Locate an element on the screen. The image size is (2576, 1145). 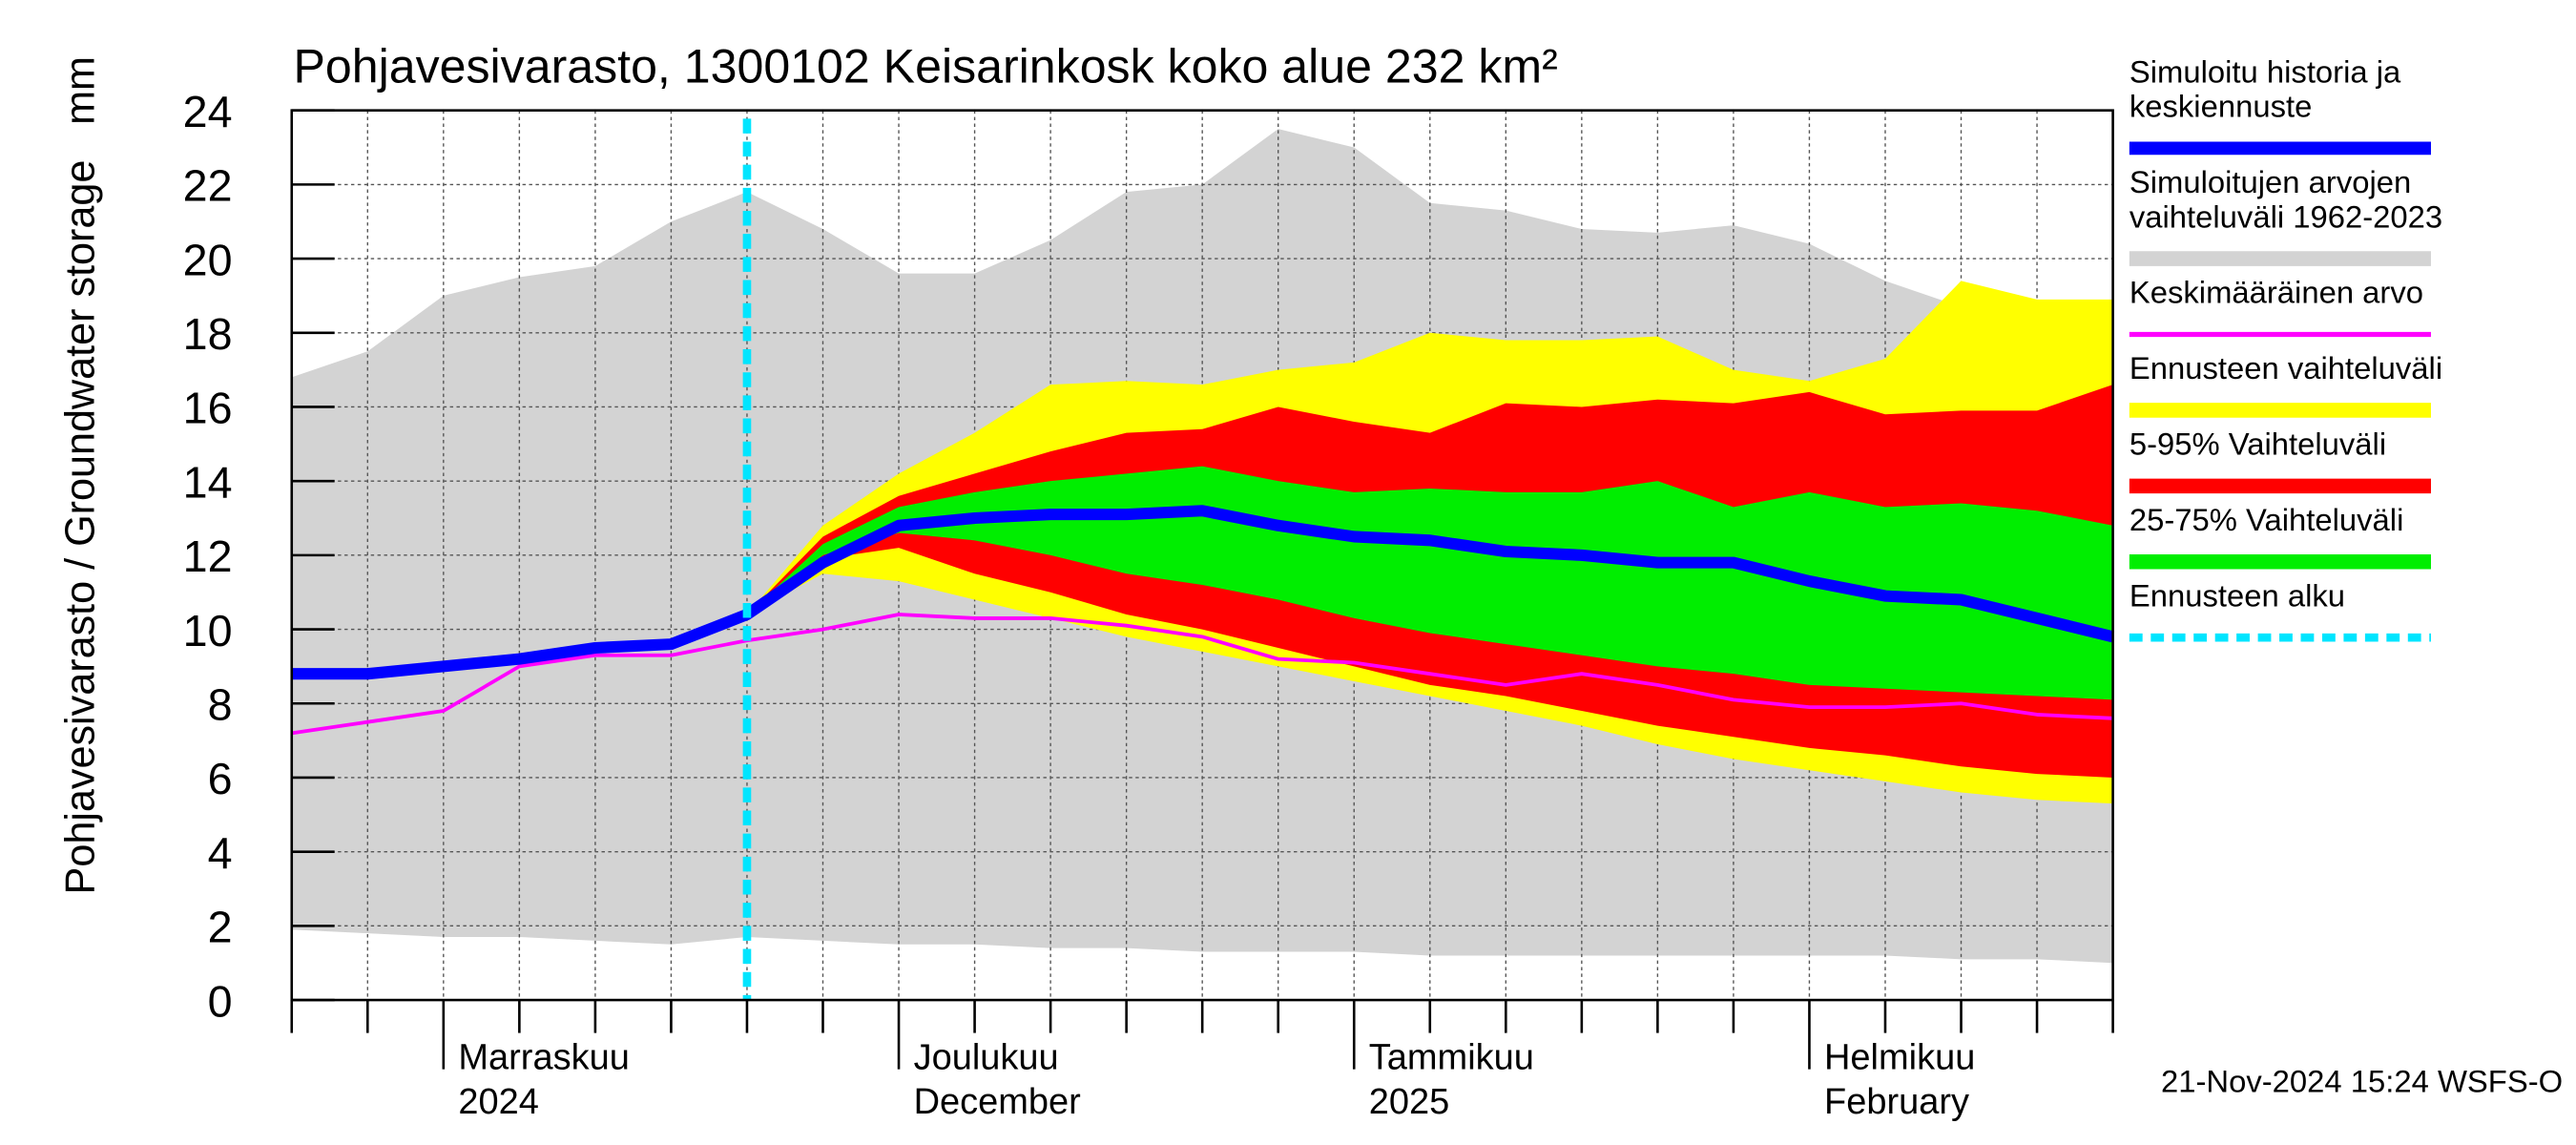
footer: 21-Nov-2024 15:24 WSFS-O is located at coordinates (2362, 1081).